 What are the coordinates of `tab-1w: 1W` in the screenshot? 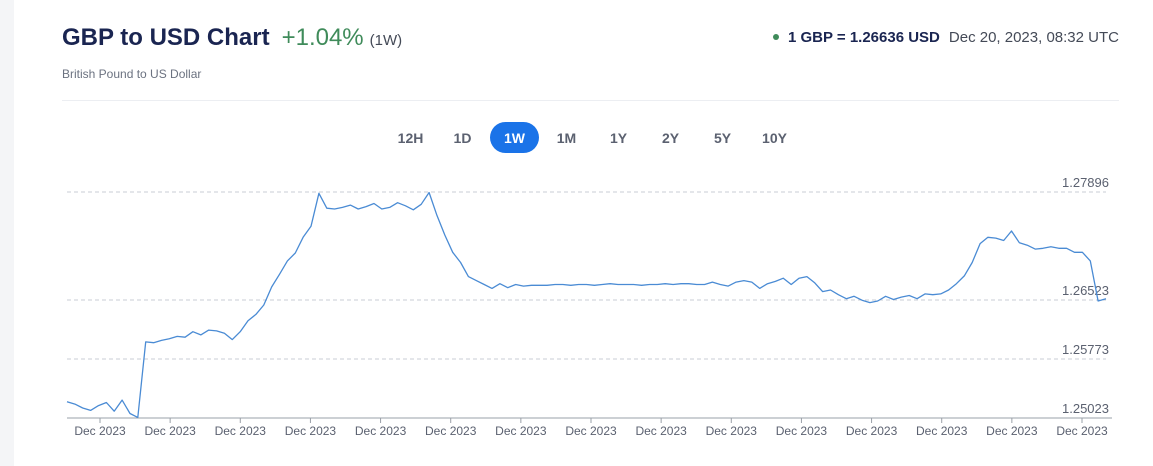 It's located at (514, 137).